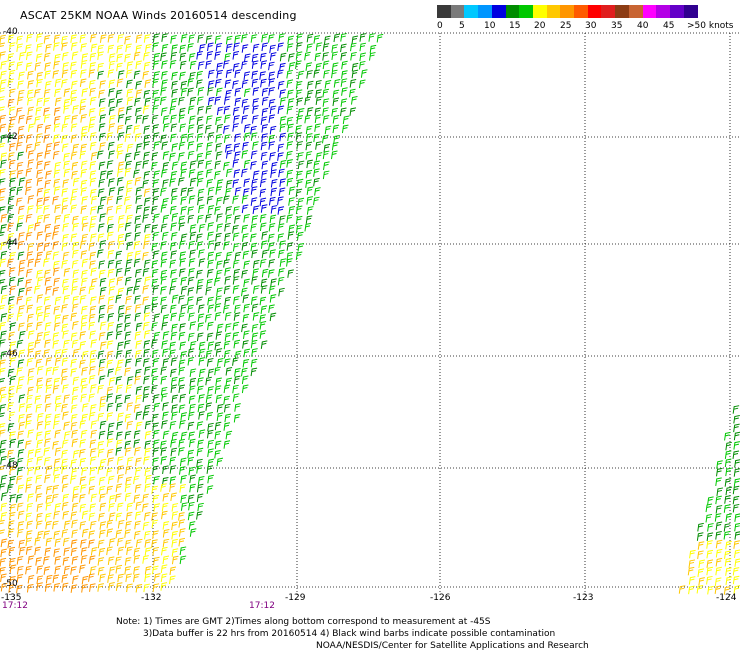  Describe the element at coordinates (295, 598) in the screenshot. I see `lon-label: -129` at that location.